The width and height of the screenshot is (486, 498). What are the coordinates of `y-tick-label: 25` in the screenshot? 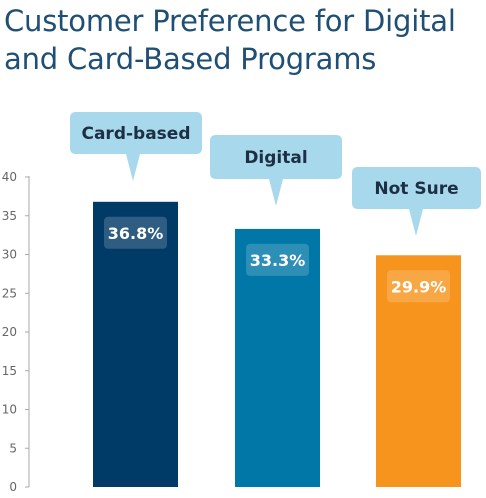 It's located at (9, 293).